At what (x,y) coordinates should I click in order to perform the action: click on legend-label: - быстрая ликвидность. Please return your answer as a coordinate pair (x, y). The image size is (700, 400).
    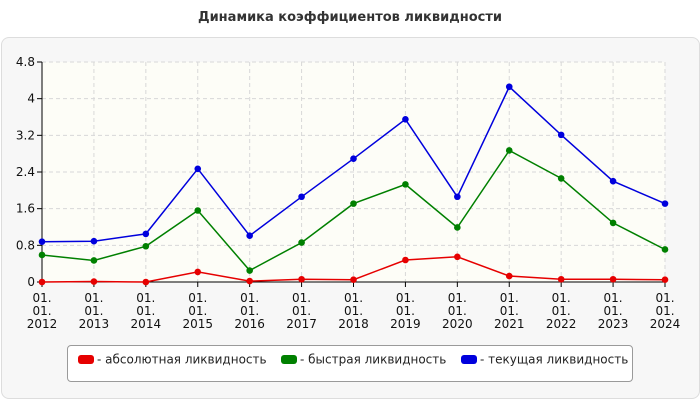
    Looking at the image, I should click on (373, 359).